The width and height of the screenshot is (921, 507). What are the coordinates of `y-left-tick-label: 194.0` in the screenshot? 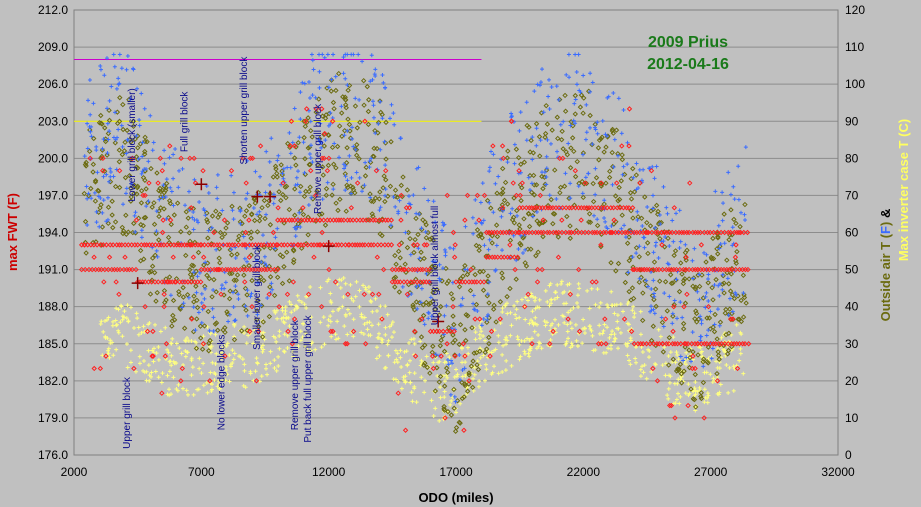 It's located at (53, 233).